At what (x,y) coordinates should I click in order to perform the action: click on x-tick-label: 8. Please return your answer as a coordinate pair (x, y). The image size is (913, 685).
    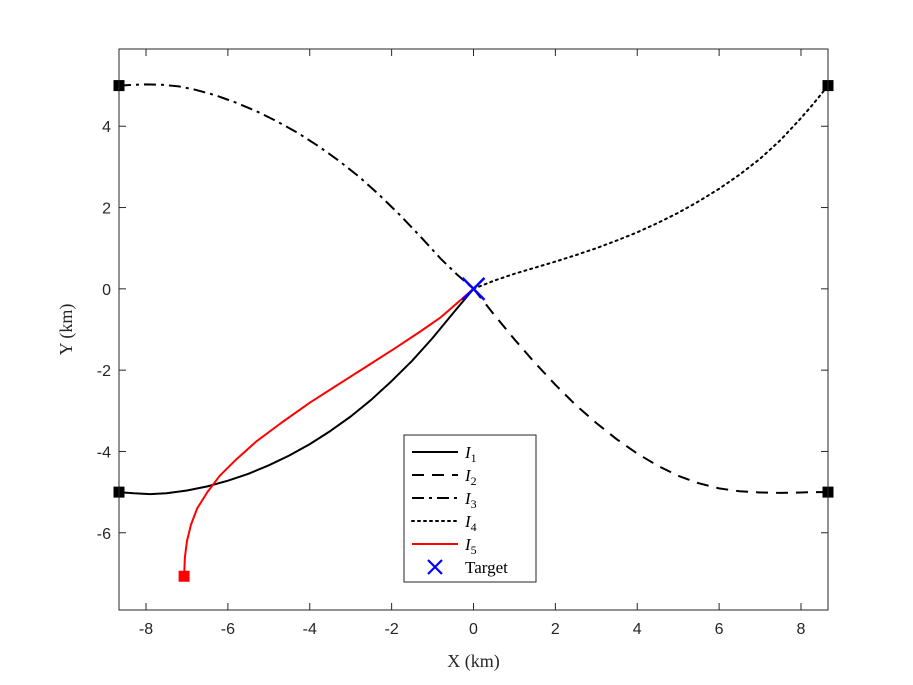
    Looking at the image, I should click on (801, 629).